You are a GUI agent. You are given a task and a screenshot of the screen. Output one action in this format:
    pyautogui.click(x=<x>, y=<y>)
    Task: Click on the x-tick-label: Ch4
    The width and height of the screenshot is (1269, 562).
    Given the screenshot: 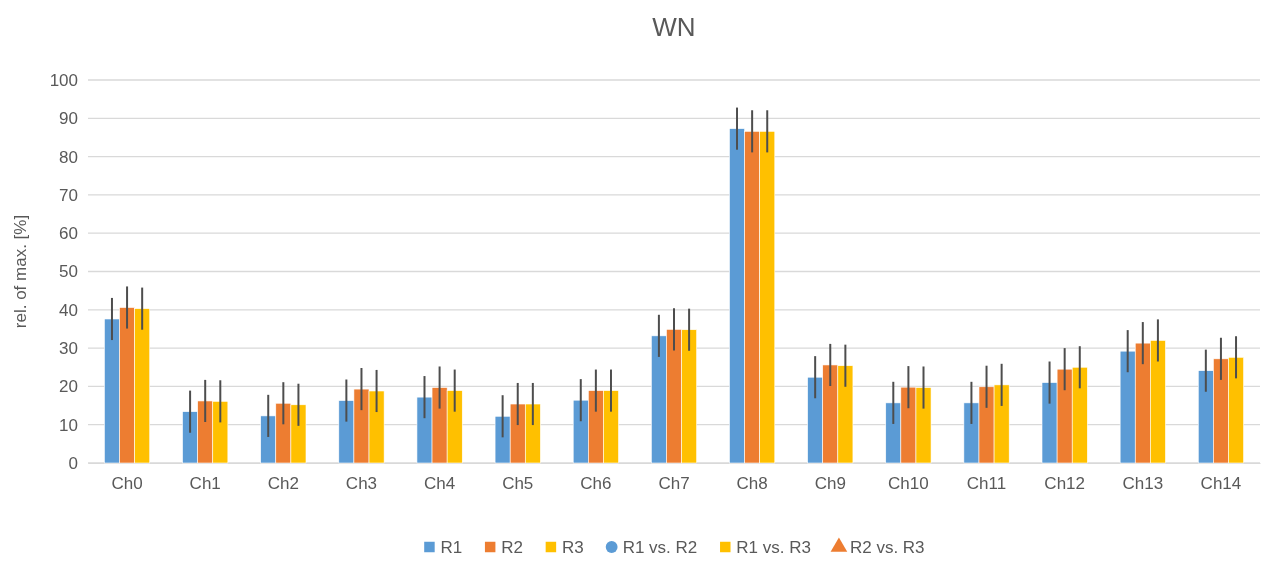 What is the action you would take?
    pyautogui.click(x=440, y=484)
    